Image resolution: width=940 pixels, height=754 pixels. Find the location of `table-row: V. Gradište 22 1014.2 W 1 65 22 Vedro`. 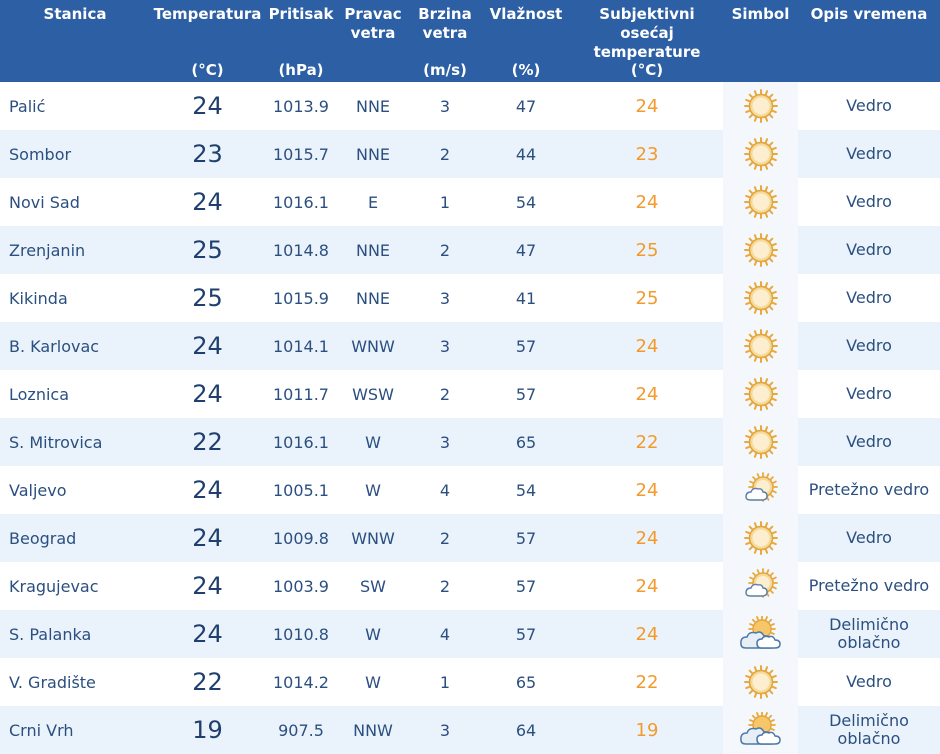

table-row: V. Gradište 22 1014.2 W 1 65 22 Vedro is located at coordinates (470, 682).